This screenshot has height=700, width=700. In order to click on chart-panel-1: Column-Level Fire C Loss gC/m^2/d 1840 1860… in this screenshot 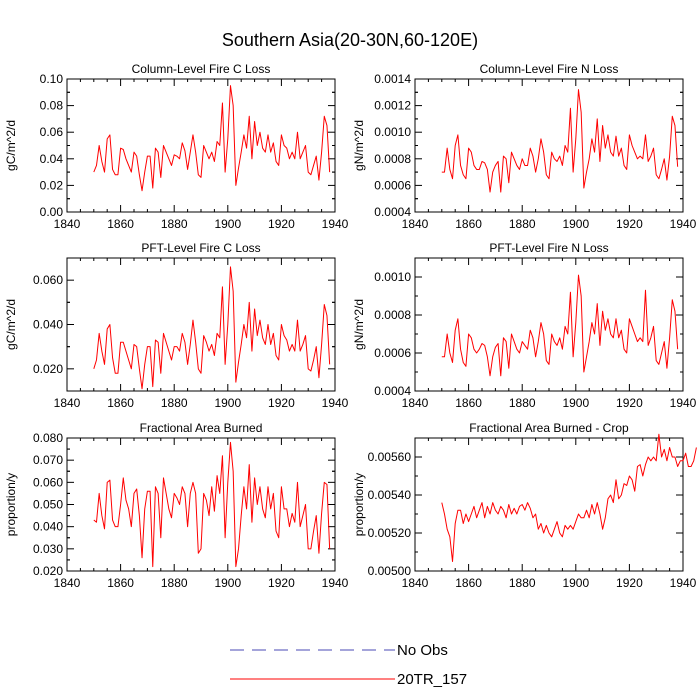, I will do `click(176, 146)`.